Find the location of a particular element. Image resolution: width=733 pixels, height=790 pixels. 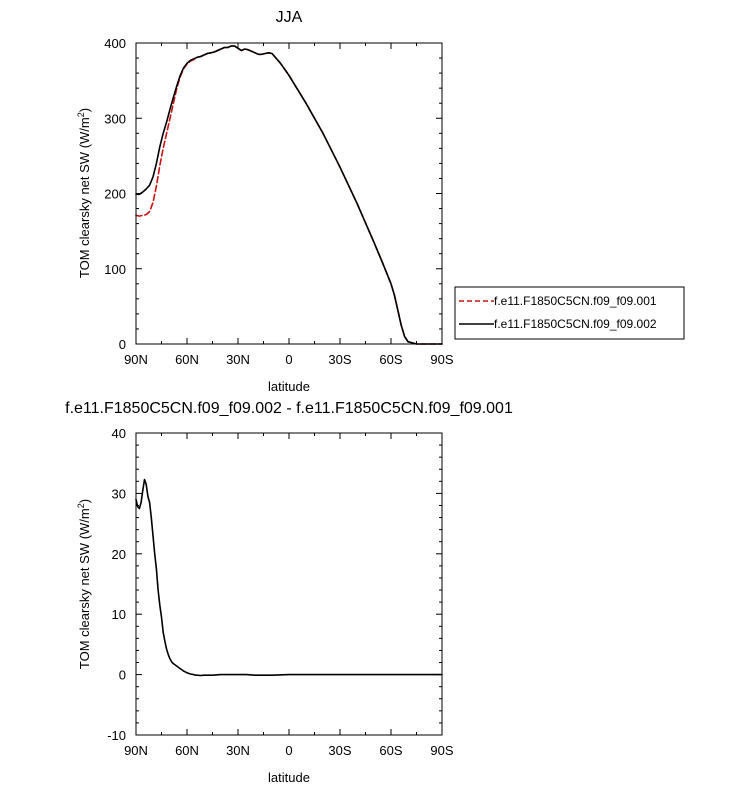

y-tick-label-400: 400 is located at coordinates (115, 43).